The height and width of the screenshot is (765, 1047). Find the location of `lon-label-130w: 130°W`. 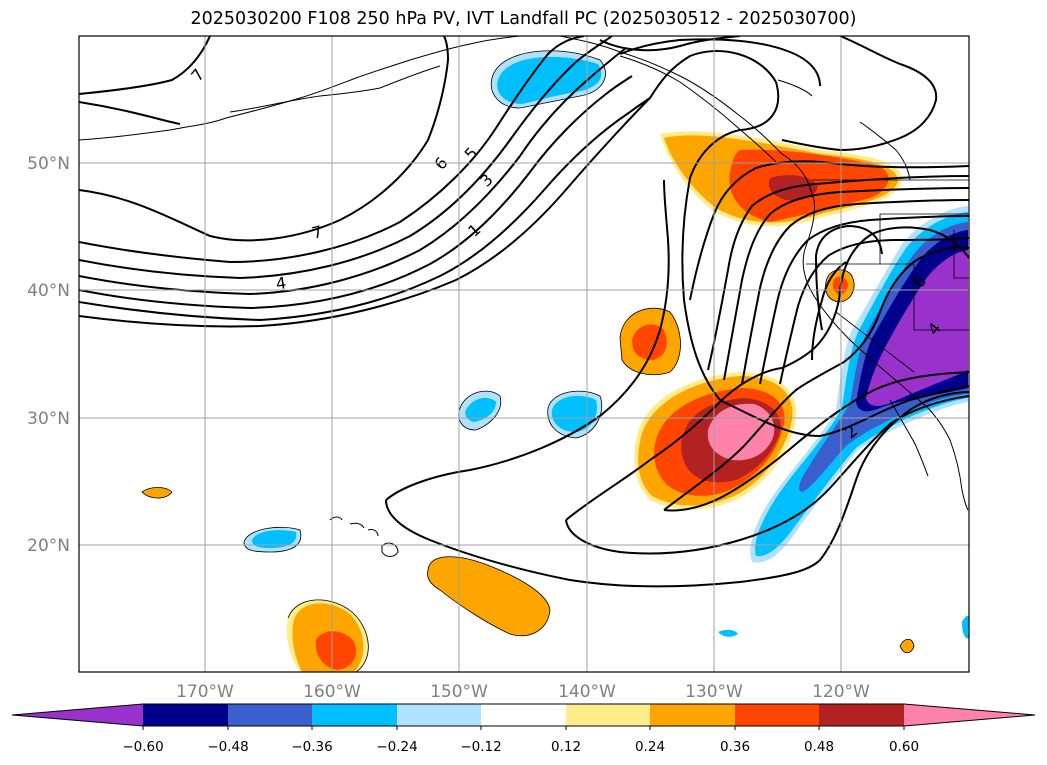

lon-label-130w: 130°W is located at coordinates (714, 692).